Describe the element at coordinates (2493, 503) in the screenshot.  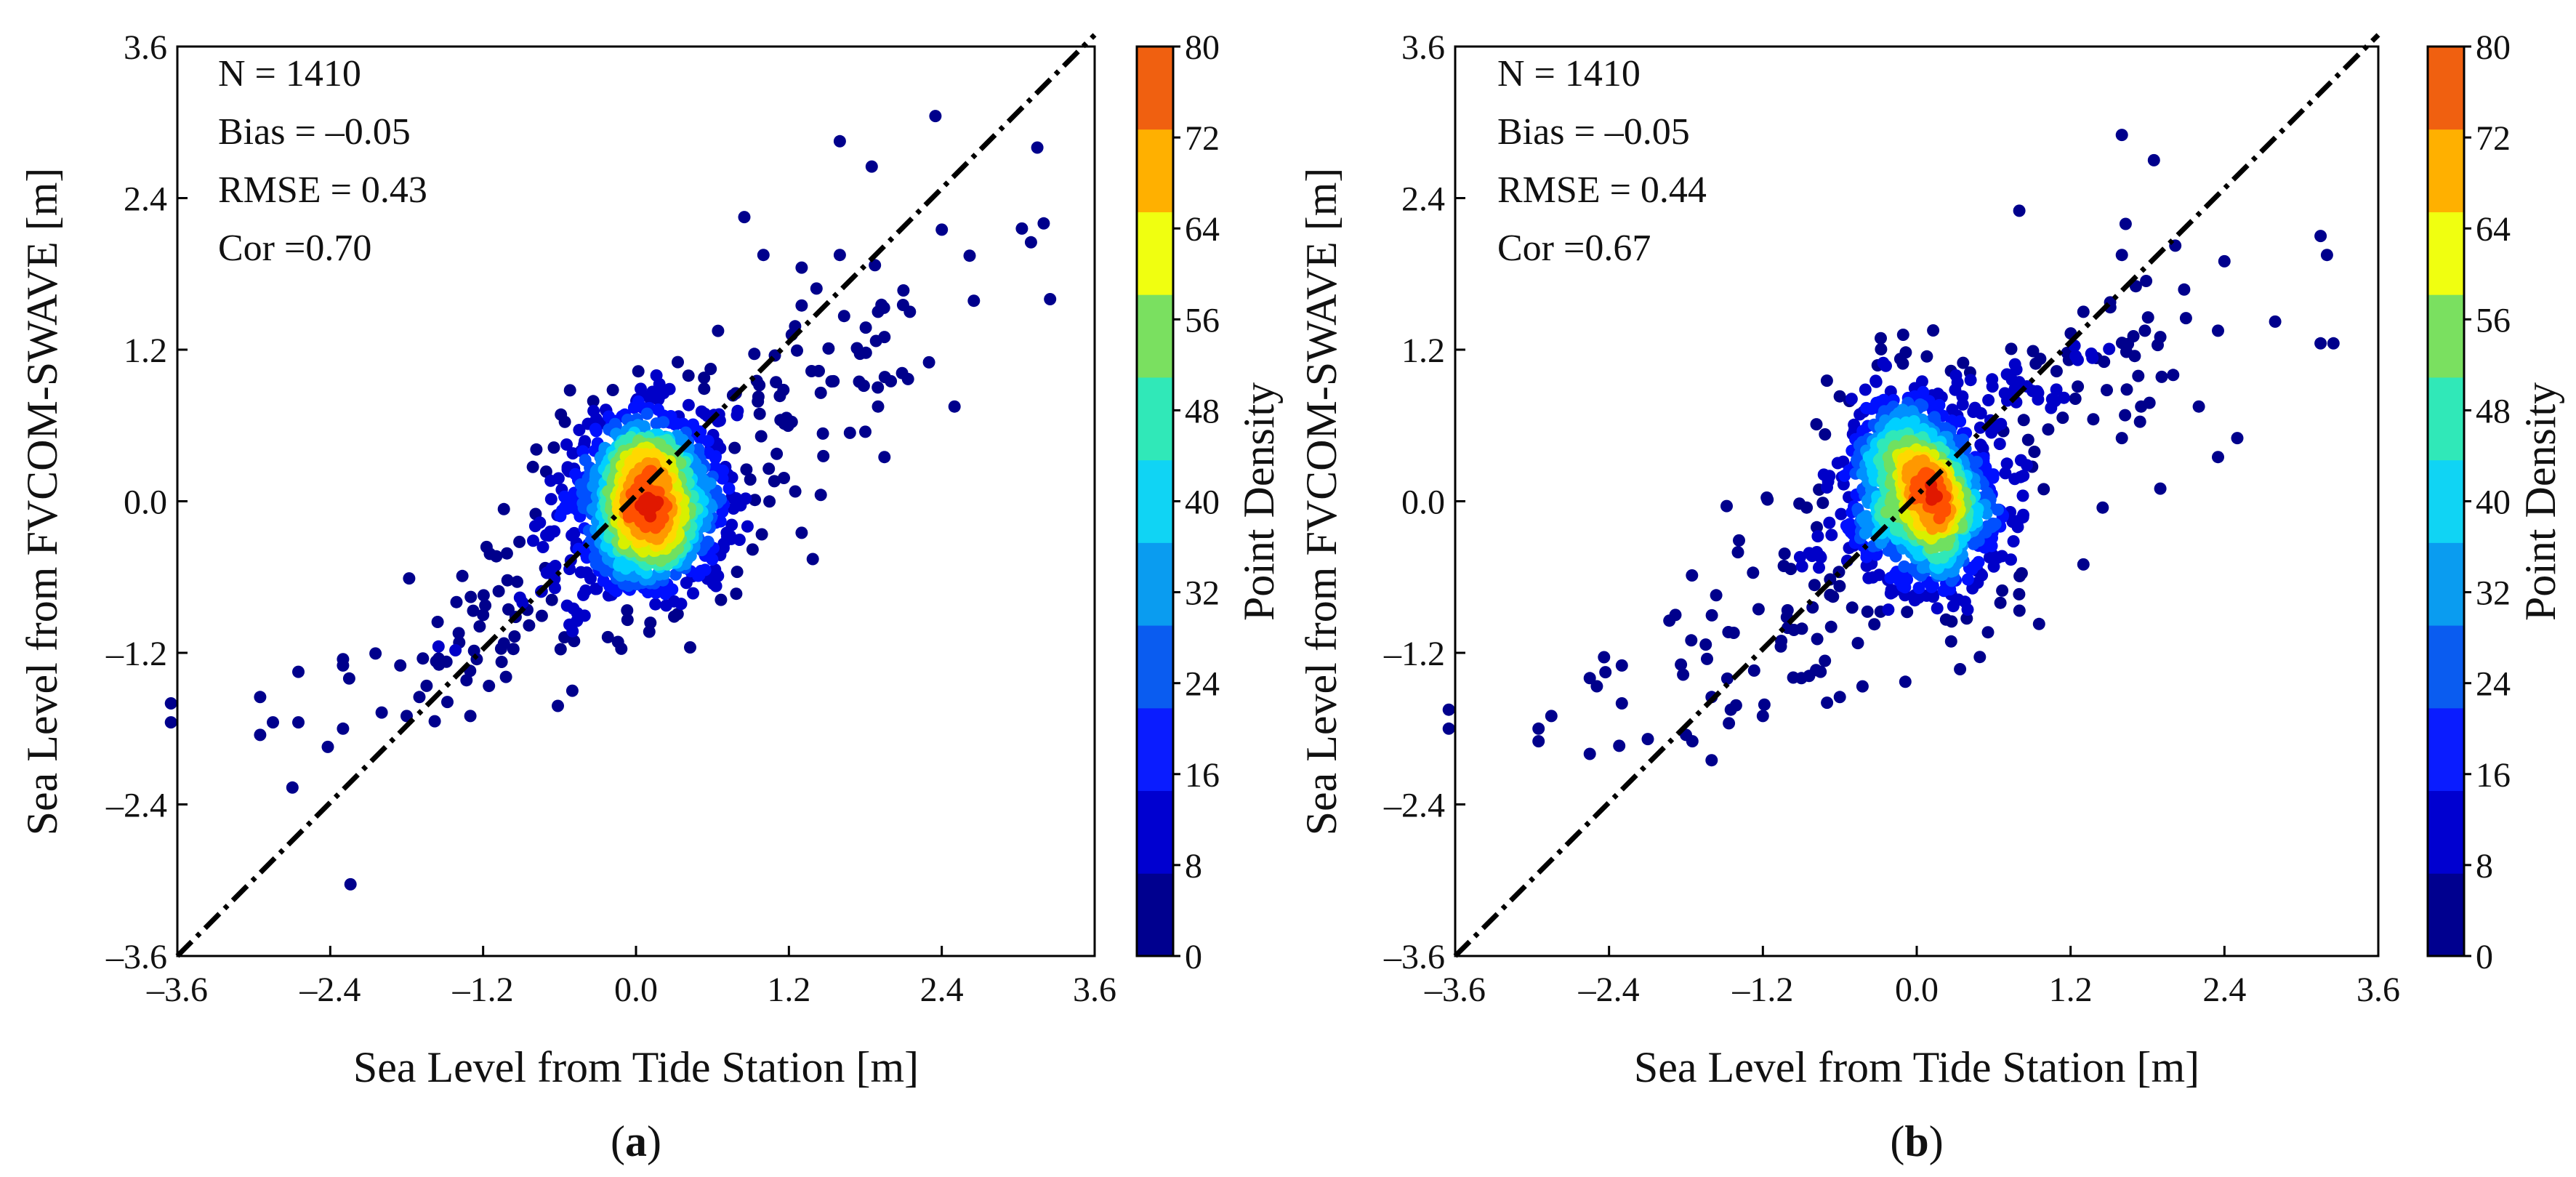
I see `colorbar-tick-label: 40` at that location.